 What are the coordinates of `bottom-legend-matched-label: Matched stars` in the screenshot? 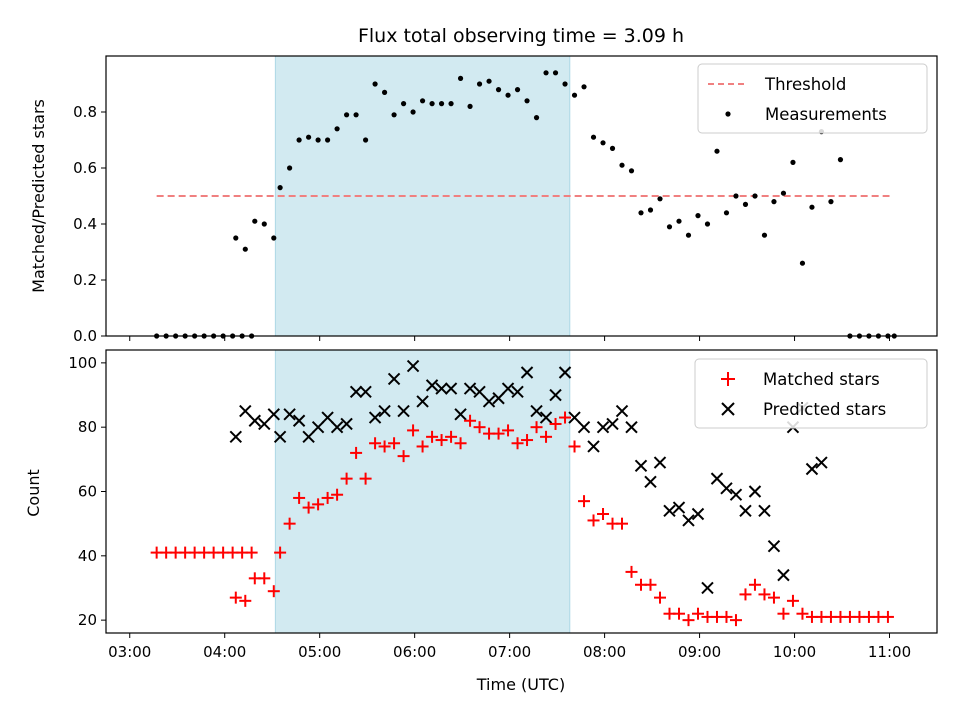 It's located at (821, 379).